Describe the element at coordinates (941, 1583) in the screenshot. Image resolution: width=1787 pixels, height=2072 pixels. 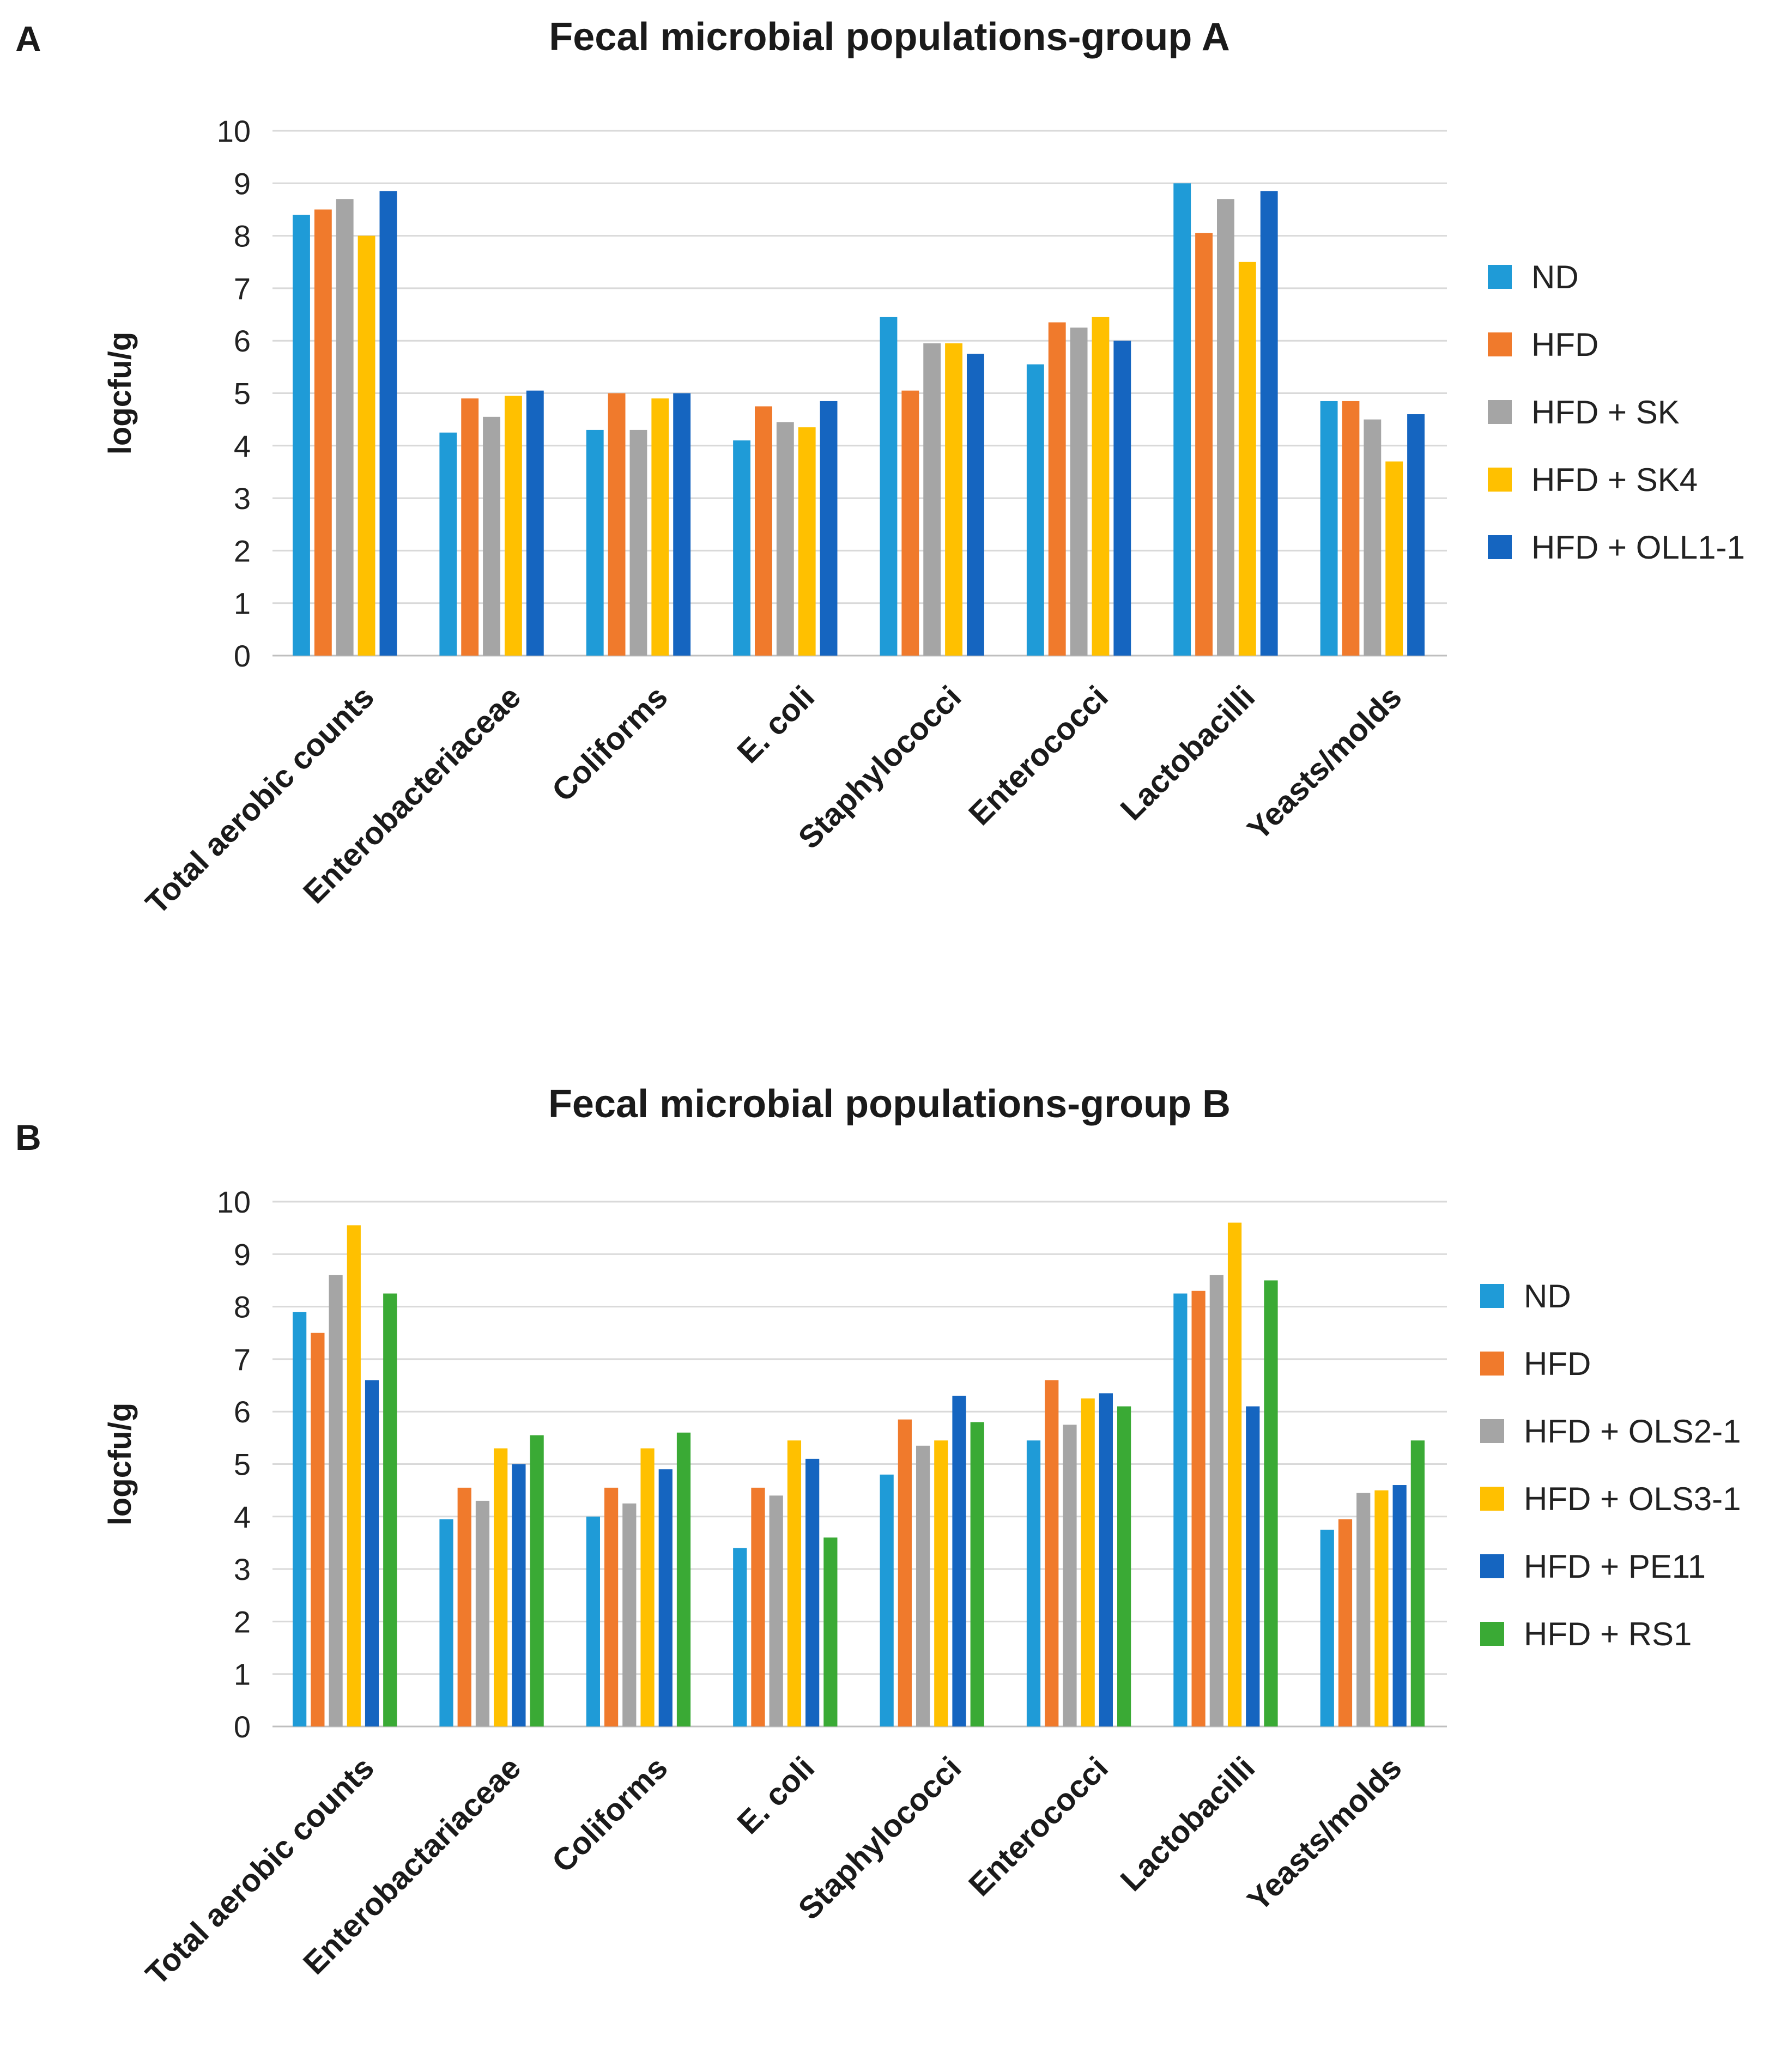
I see `chart-b-bar-hfd-ols3-1-staphylococci` at that location.